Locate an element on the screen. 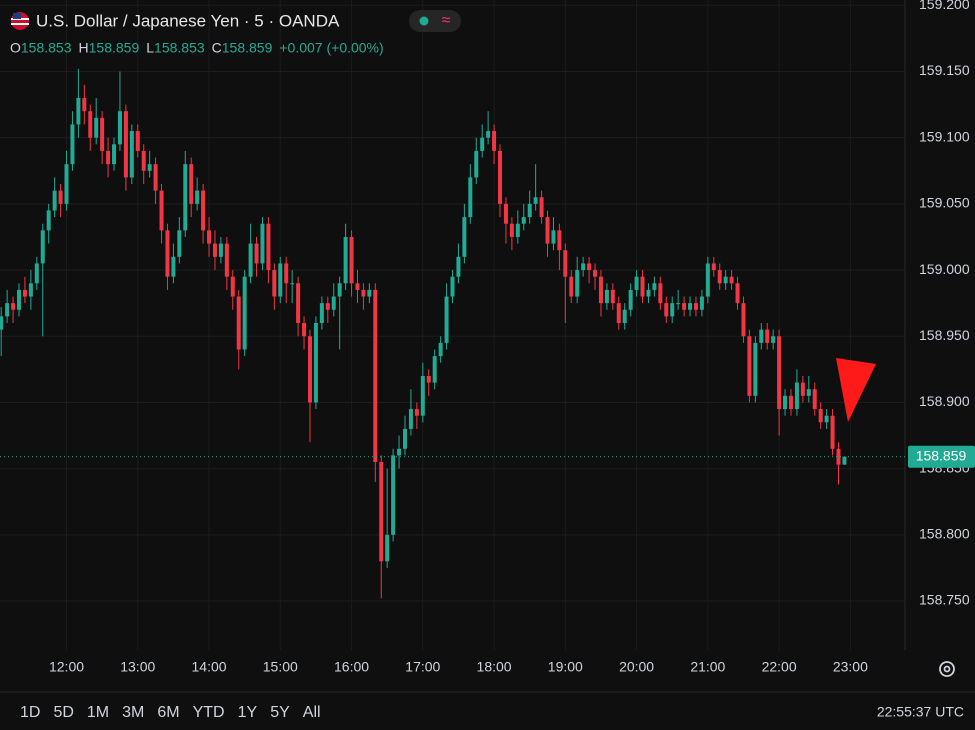 The height and width of the screenshot is (730, 975). x-tick-label: 23:00 is located at coordinates (850, 667).